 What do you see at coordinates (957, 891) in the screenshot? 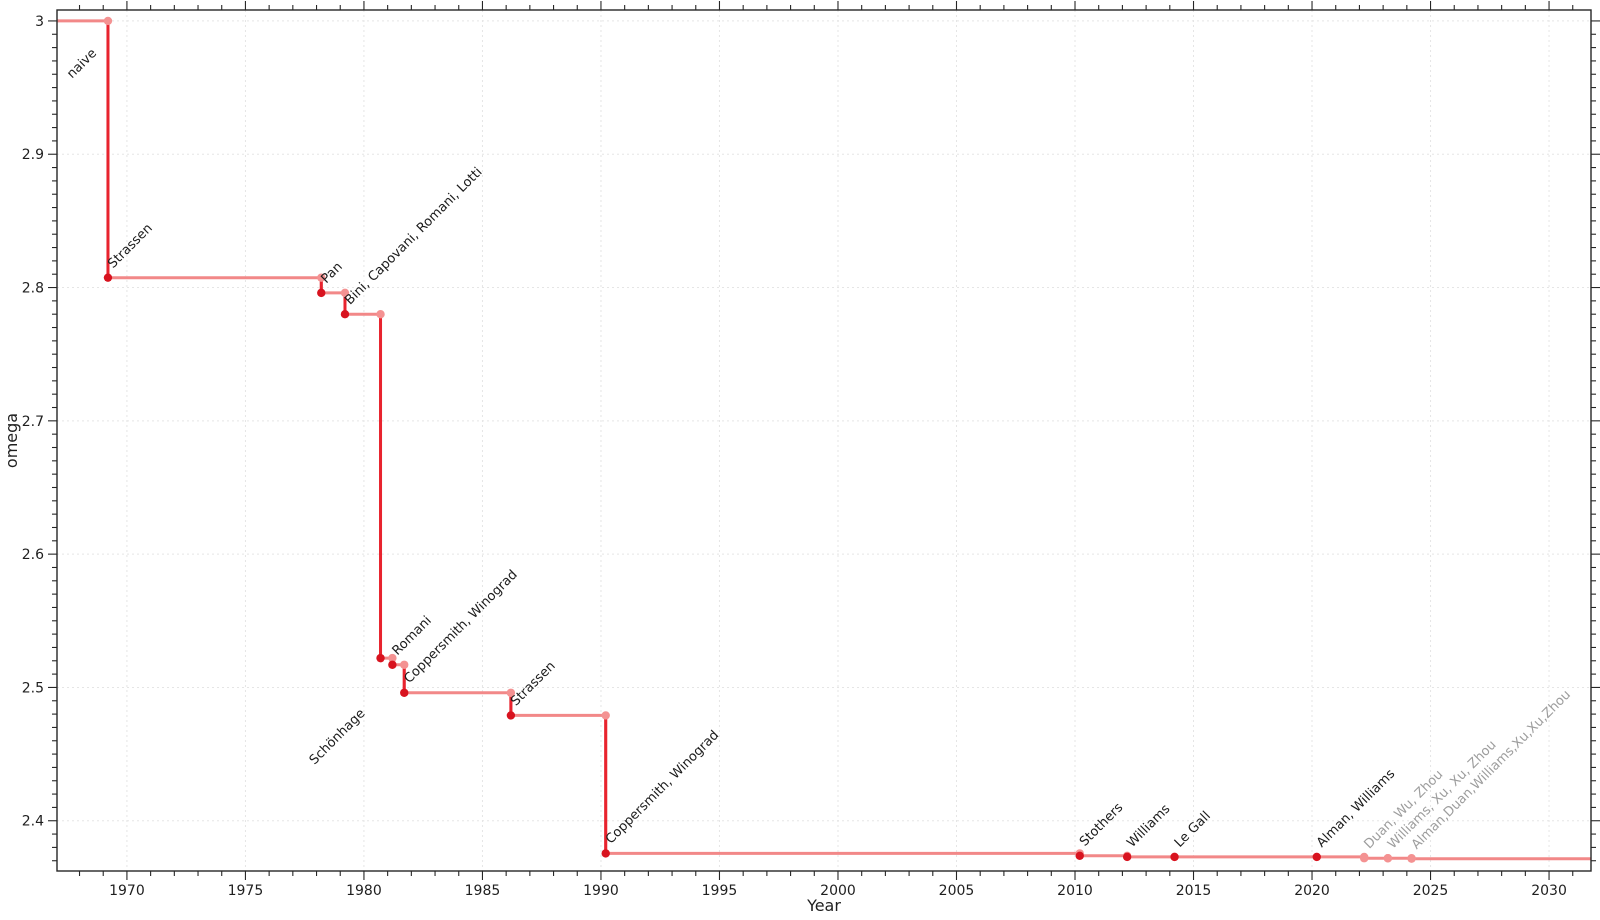
I see `x-tick-label: 2005` at bounding box center [957, 891].